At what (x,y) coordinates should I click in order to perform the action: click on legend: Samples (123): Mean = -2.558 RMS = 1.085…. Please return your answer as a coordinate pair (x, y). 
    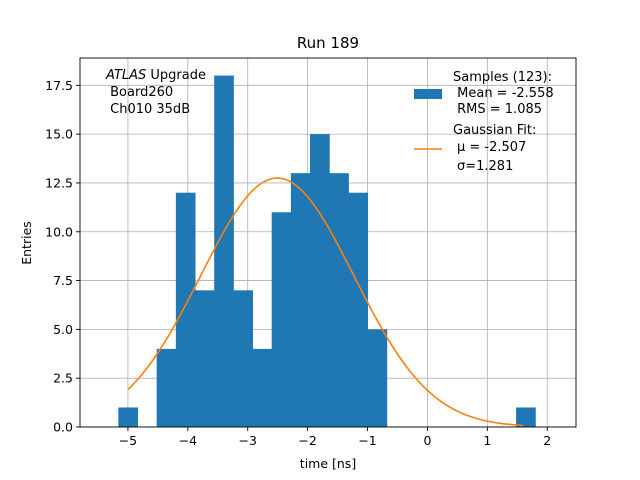
    Looking at the image, I should click on (484, 122).